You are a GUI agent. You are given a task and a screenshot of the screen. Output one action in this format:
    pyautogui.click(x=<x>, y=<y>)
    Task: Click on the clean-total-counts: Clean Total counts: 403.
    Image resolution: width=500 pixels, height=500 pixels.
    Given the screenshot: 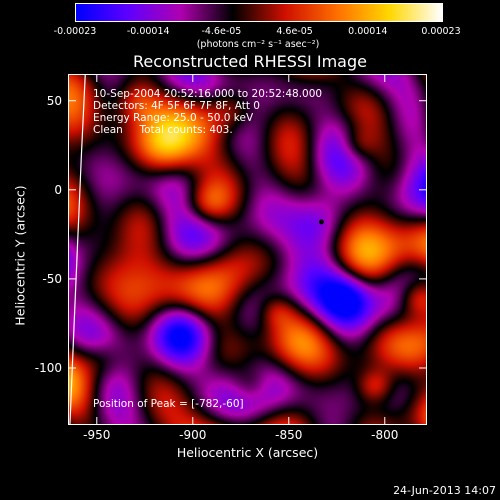 What is the action you would take?
    pyautogui.click(x=163, y=130)
    